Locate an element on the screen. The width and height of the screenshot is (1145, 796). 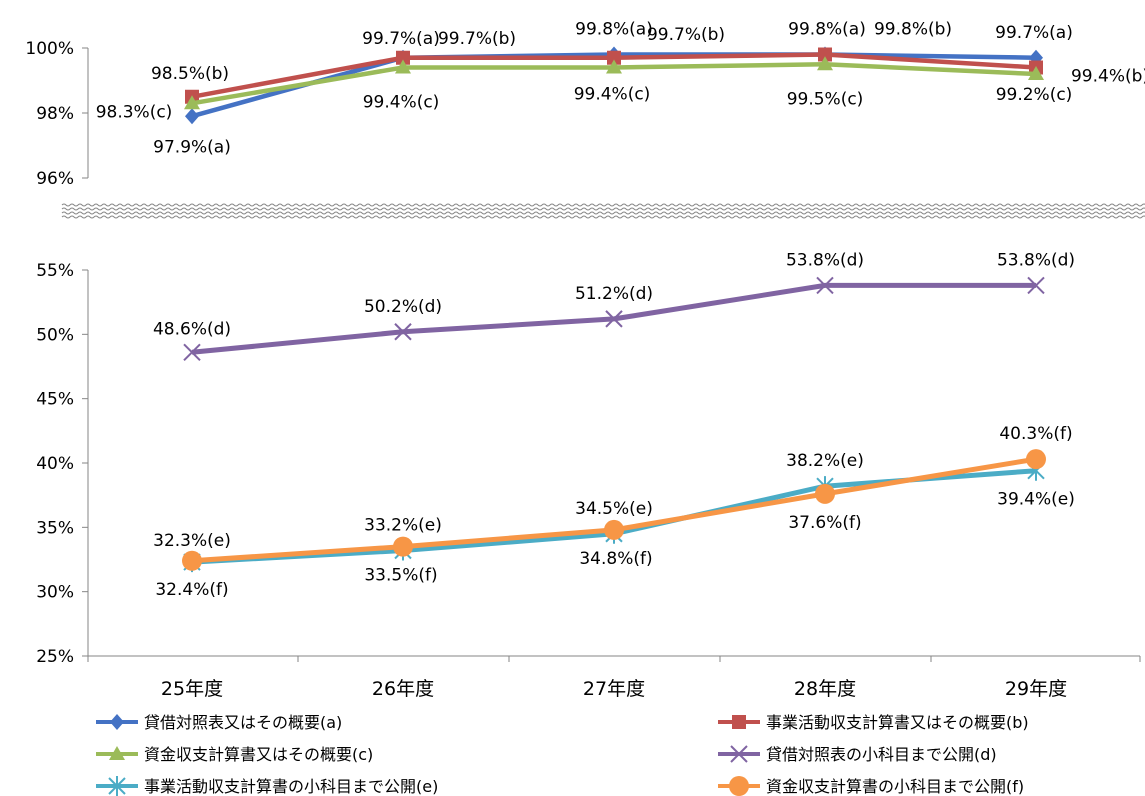
data-label-c: 99.5%(c) is located at coordinates (825, 99).